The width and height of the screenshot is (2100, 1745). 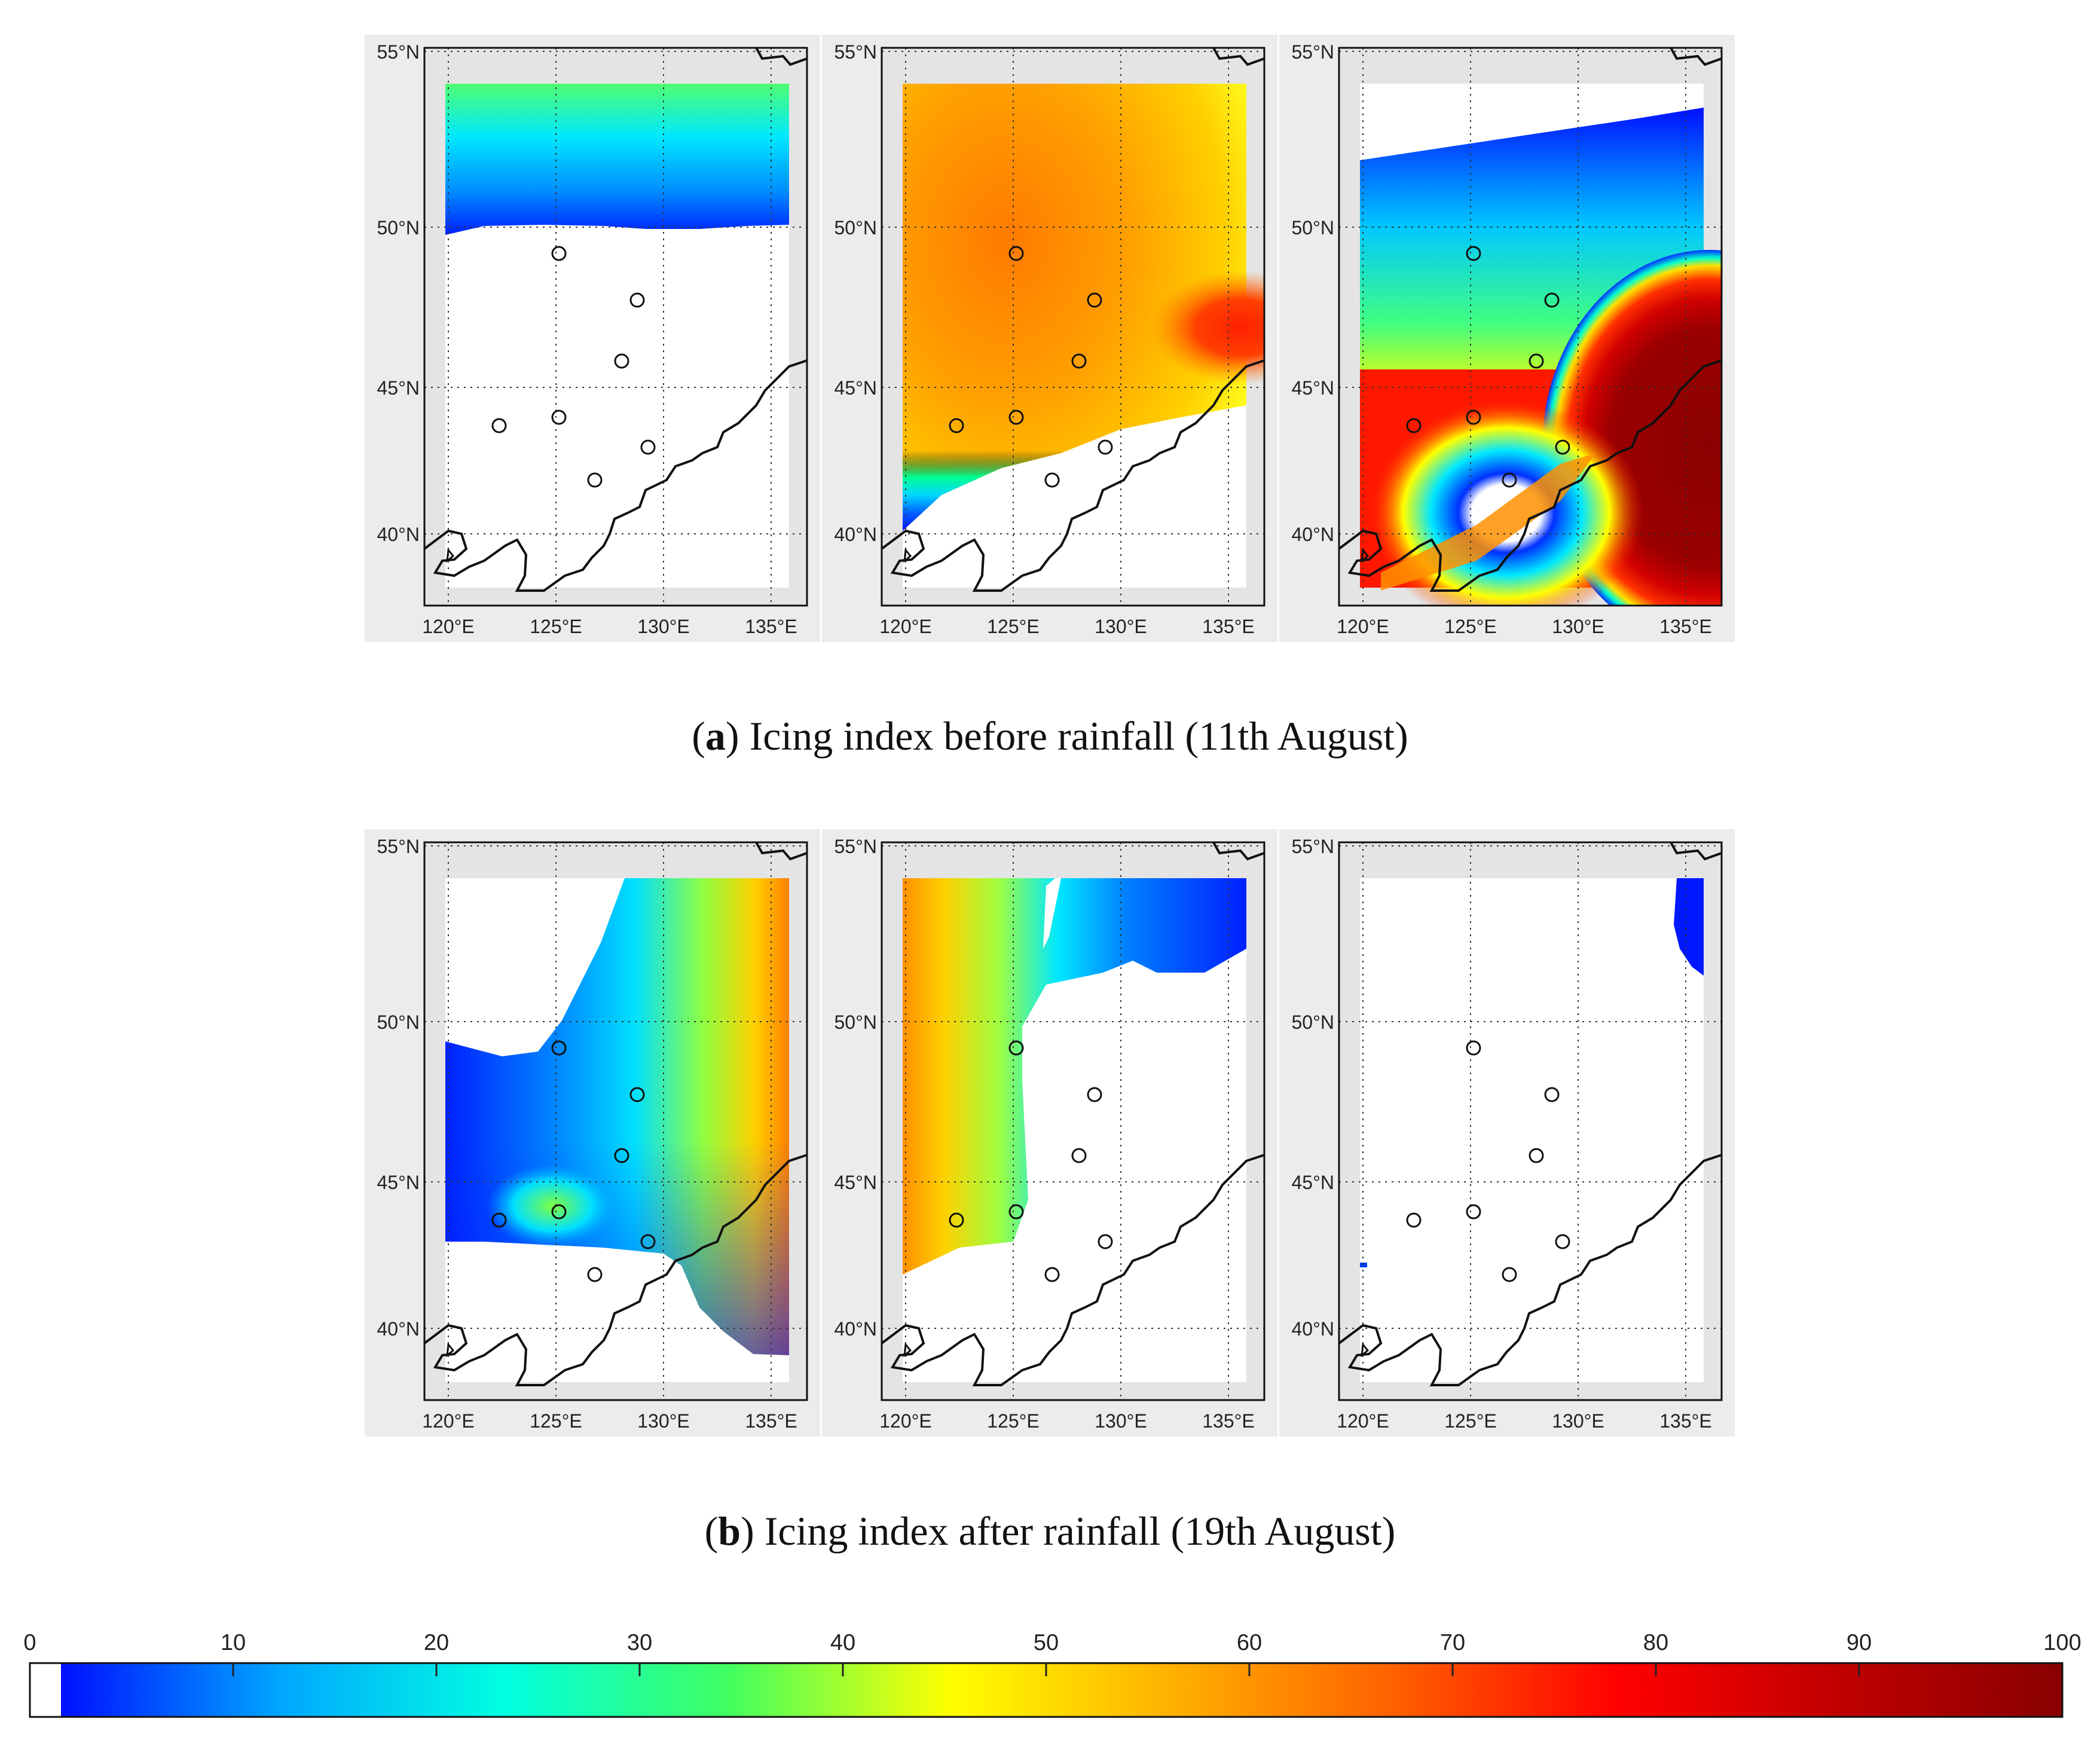 I want to click on icing-field-gradient, so click(x=1074, y=441).